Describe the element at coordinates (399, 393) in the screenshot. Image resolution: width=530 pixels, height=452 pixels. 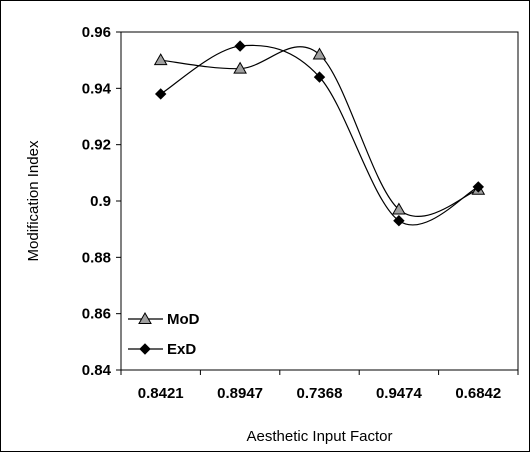
I see `x-tick-label: 0.9474` at that location.